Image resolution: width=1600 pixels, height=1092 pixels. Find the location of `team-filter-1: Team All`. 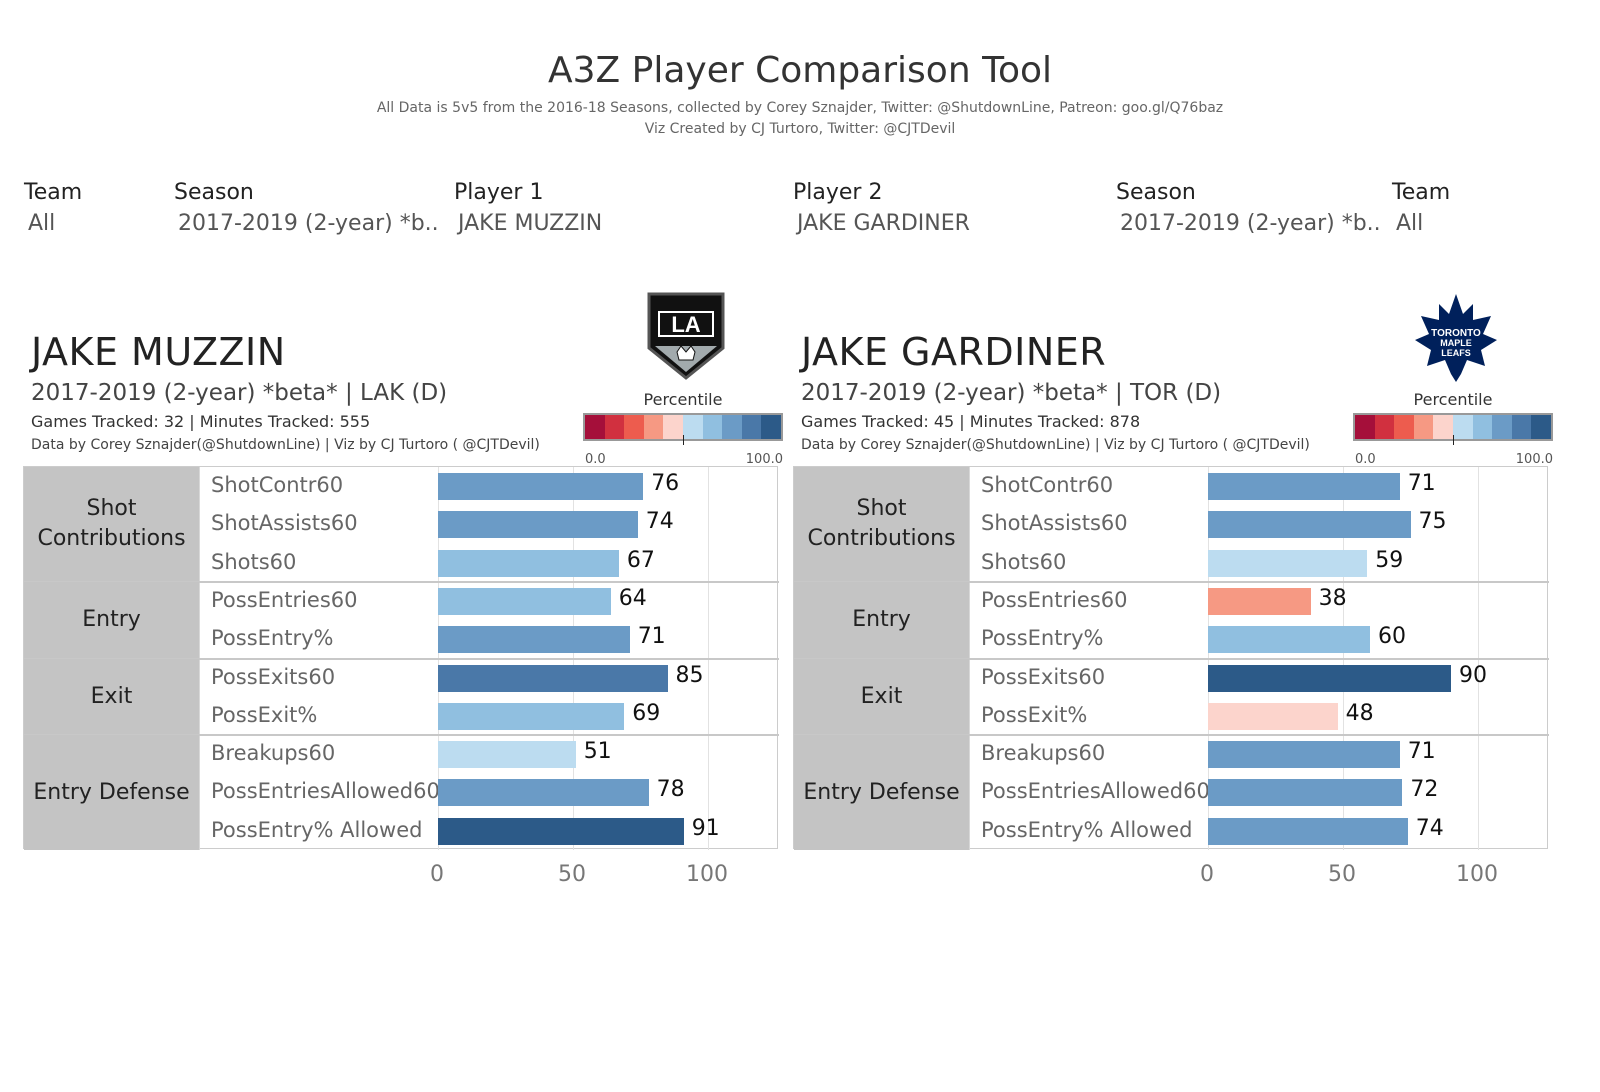

team-filter-1: Team All is located at coordinates (53, 208).